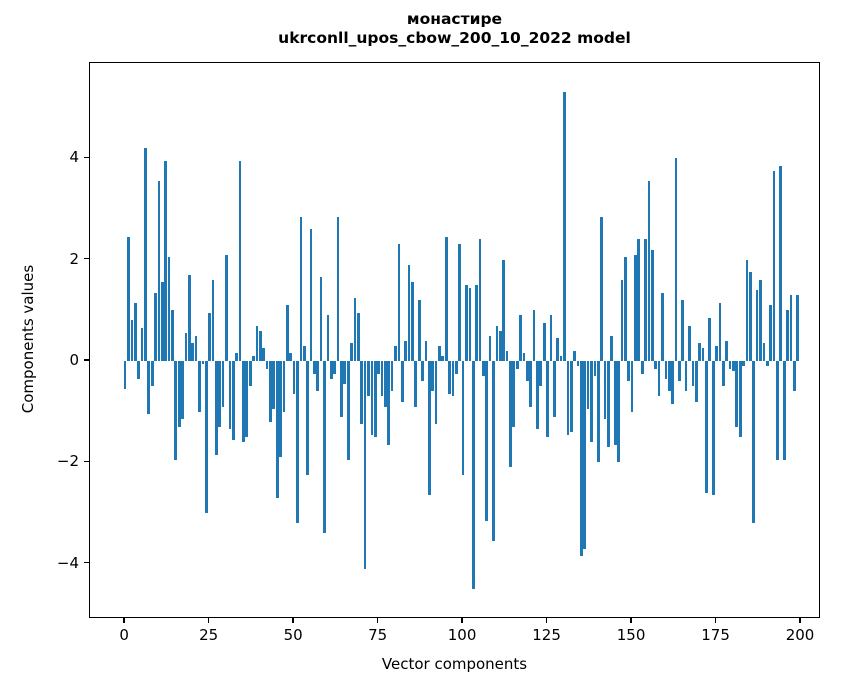  I want to click on x-tick-label: 125, so click(546, 635).